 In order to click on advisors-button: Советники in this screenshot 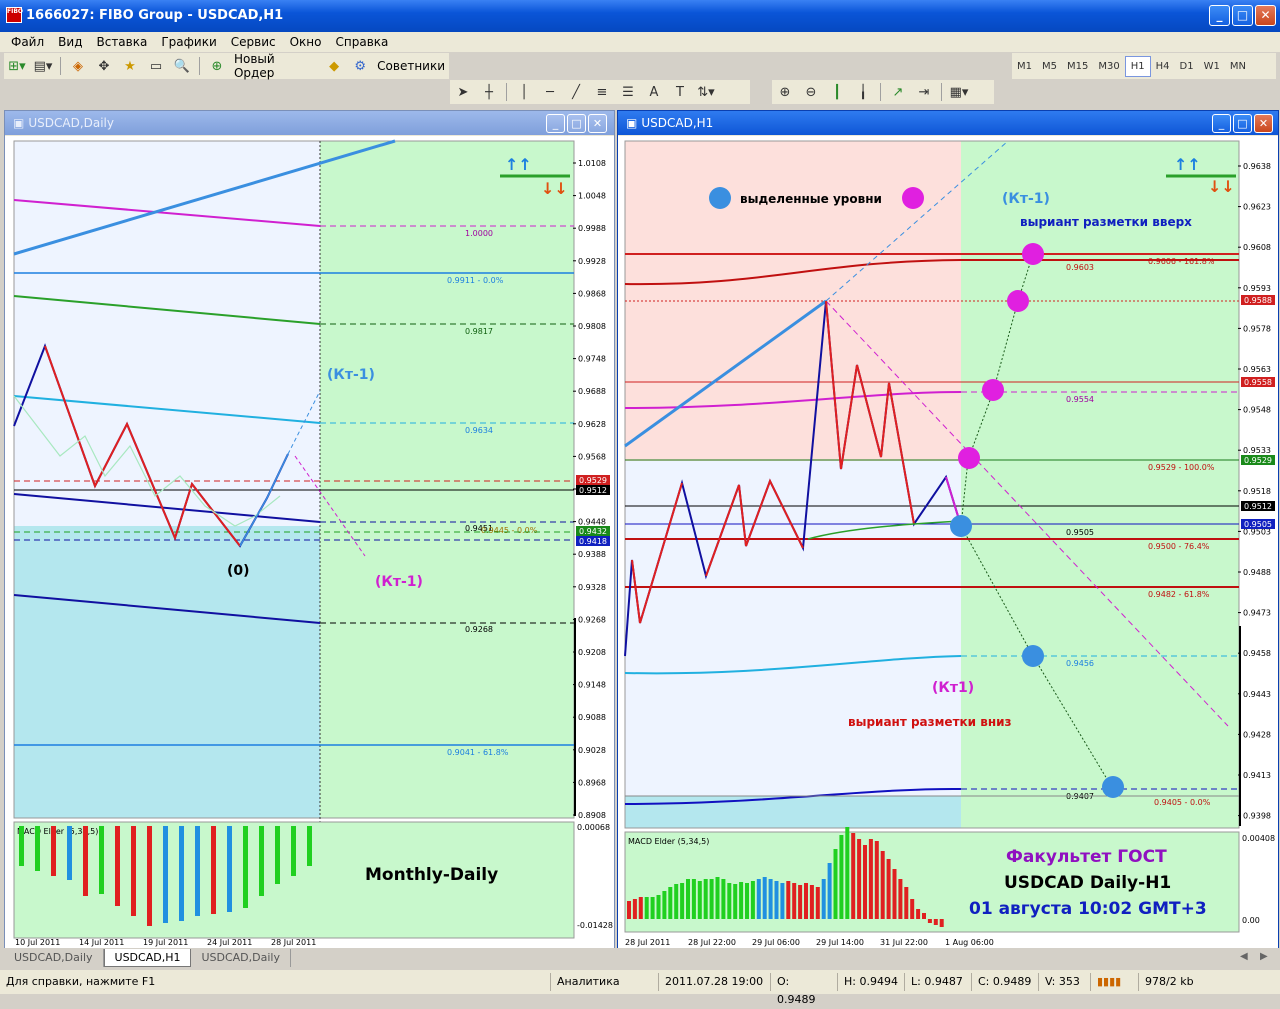, I will do `click(411, 66)`.